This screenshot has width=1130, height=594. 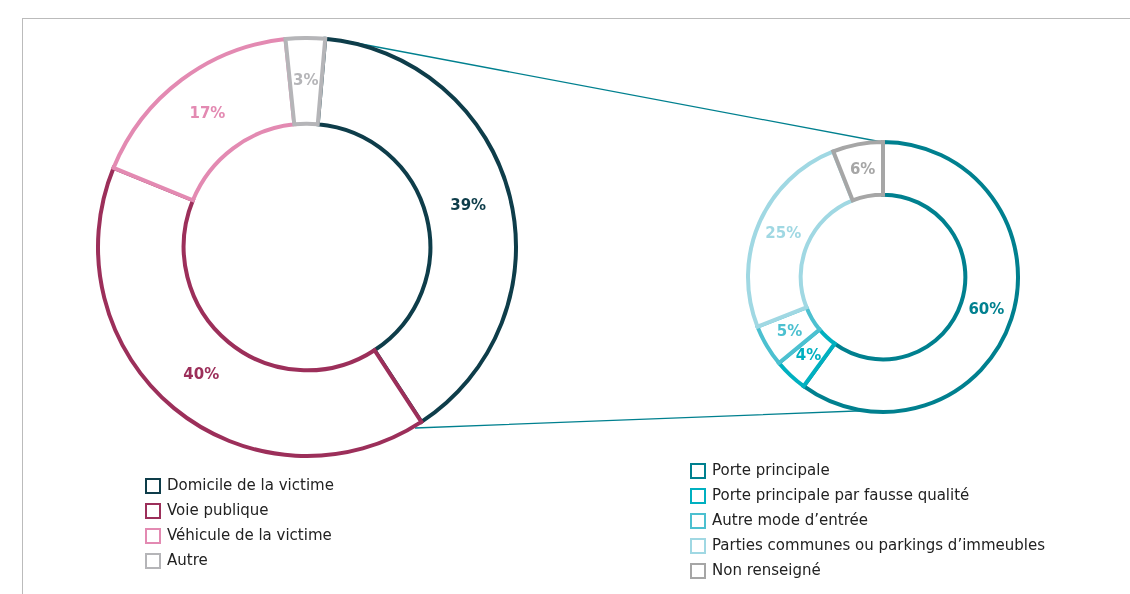 What do you see at coordinates (986, 309) in the screenshot?
I see `data-label: 60%` at bounding box center [986, 309].